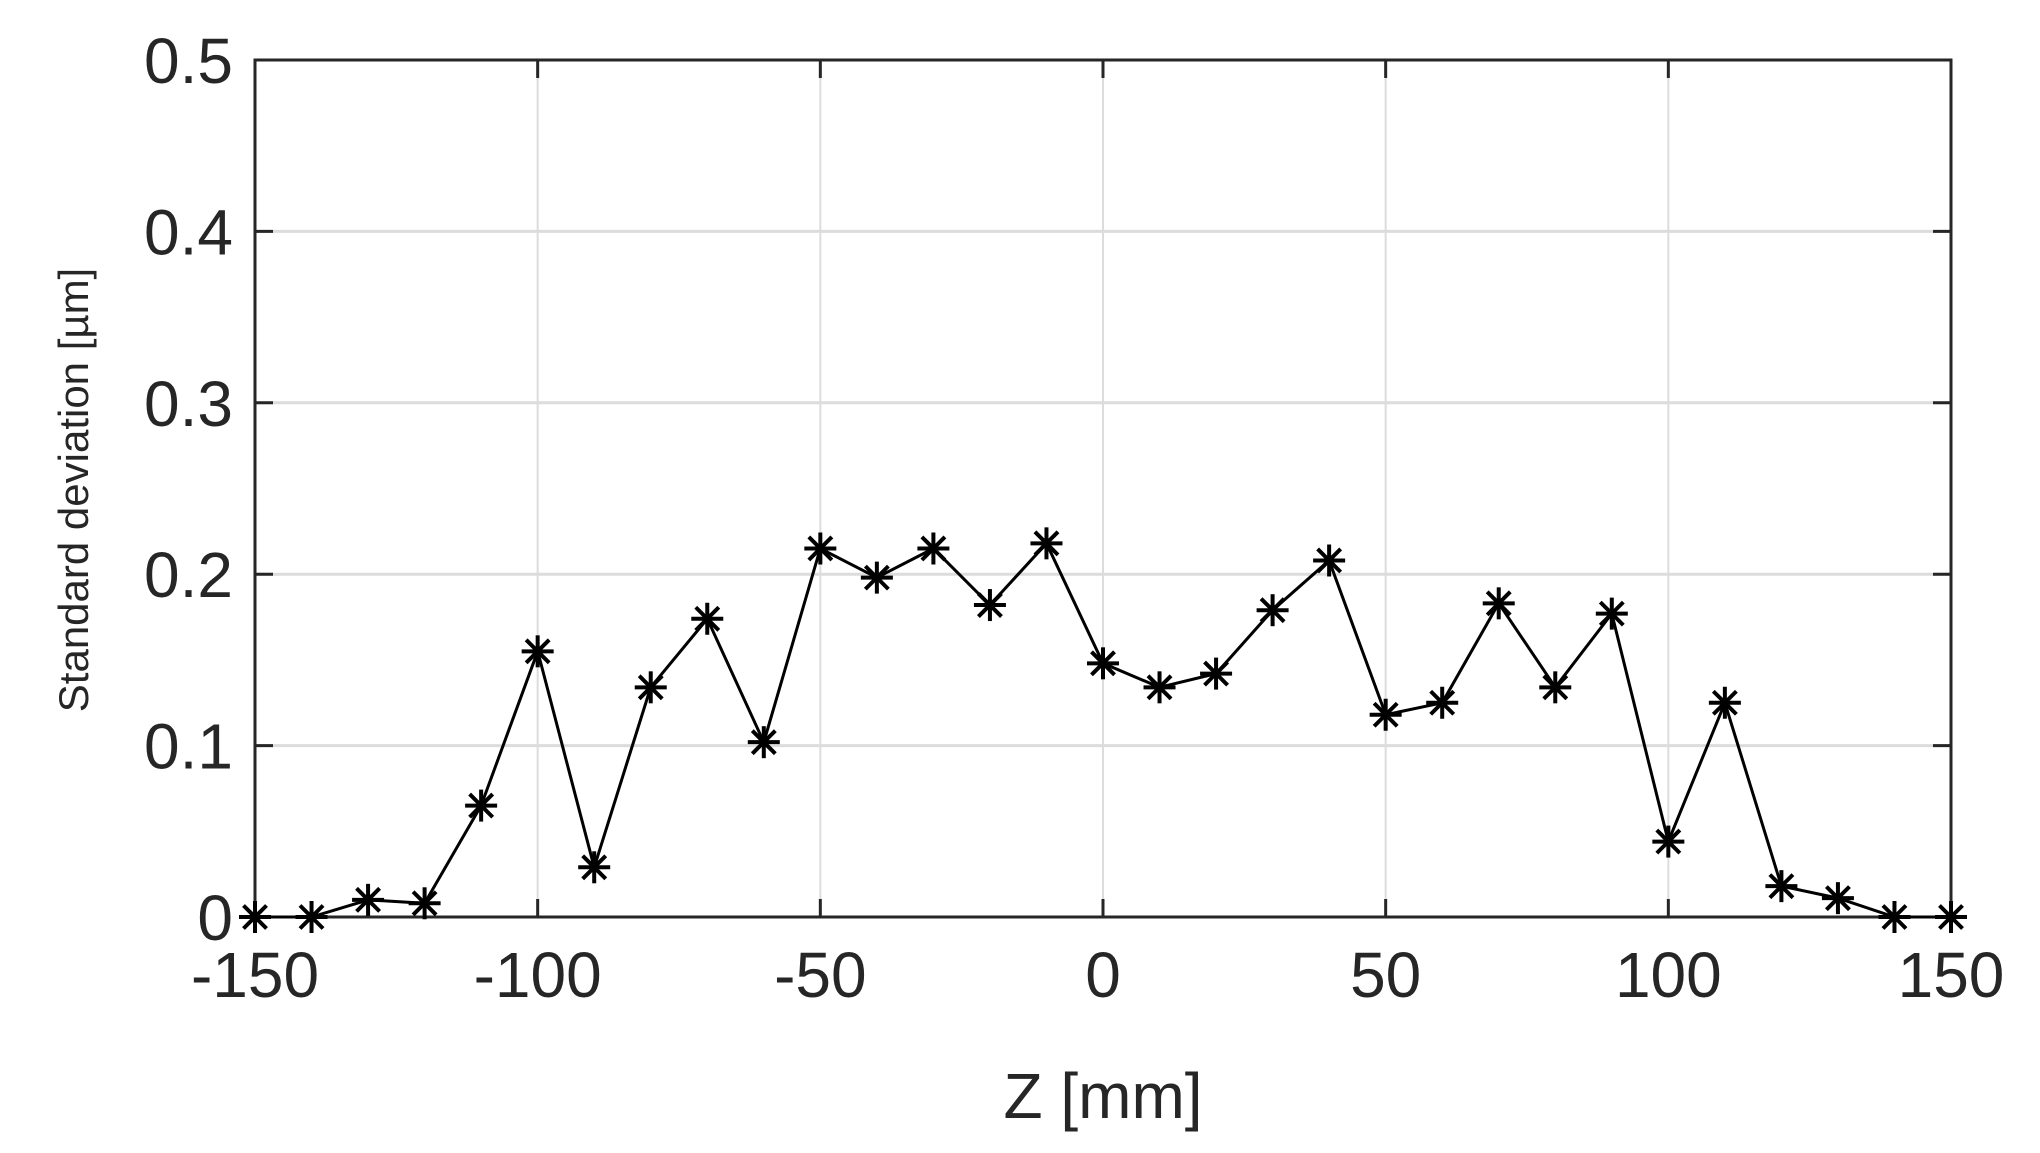  What do you see at coordinates (188, 489) in the screenshot?
I see `y-tick-labels: 0 0.1 0.2 0.3 0.4 0.5` at bounding box center [188, 489].